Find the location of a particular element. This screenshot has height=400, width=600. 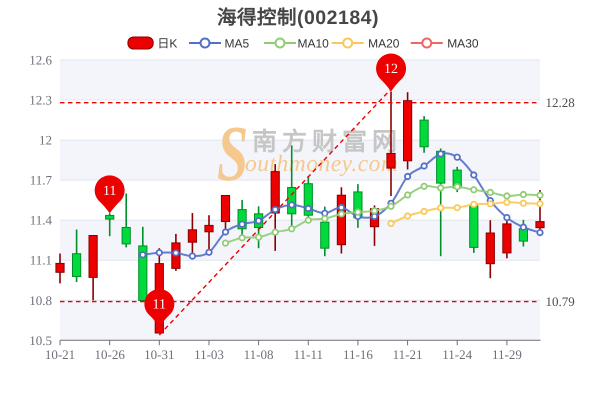

svg-text: 10-21 is located at coordinates (60, 354).